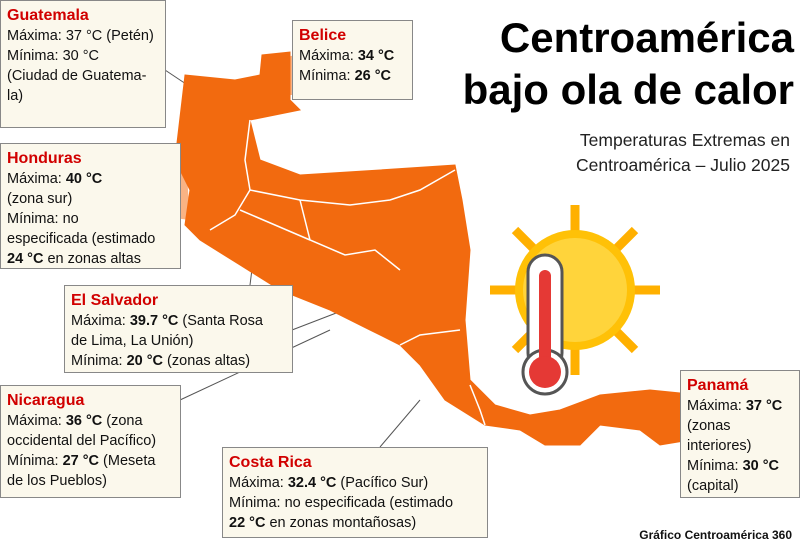  I want to click on country-name: Guatemala, so click(48, 15).